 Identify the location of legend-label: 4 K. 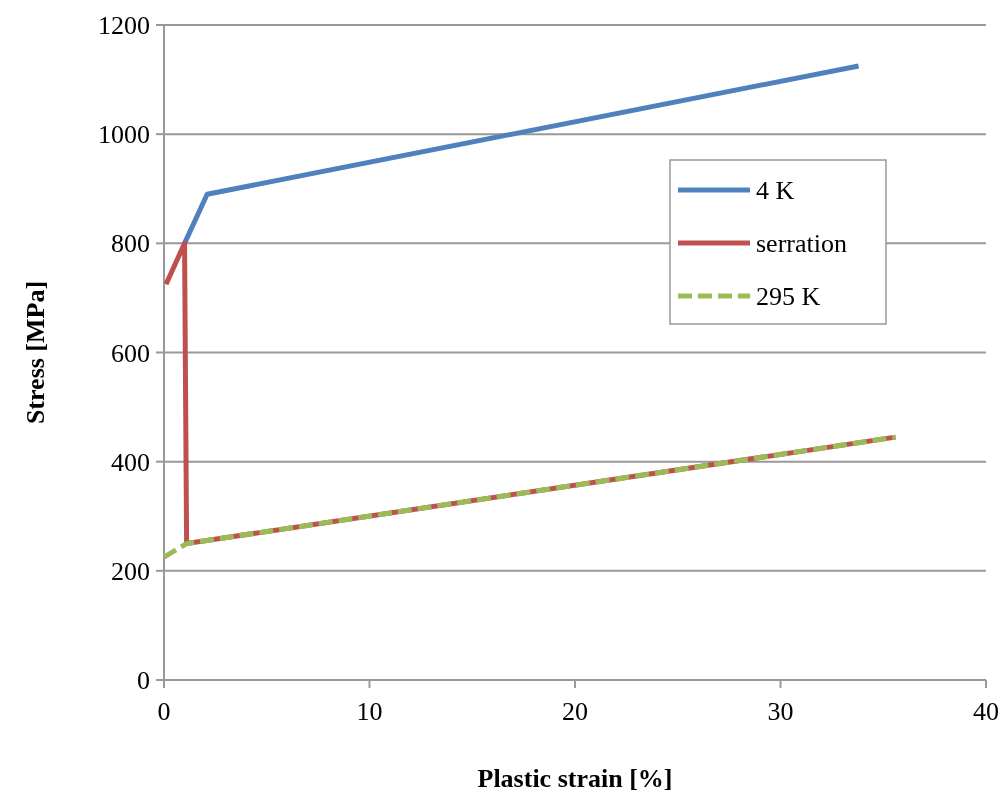
(775, 191).